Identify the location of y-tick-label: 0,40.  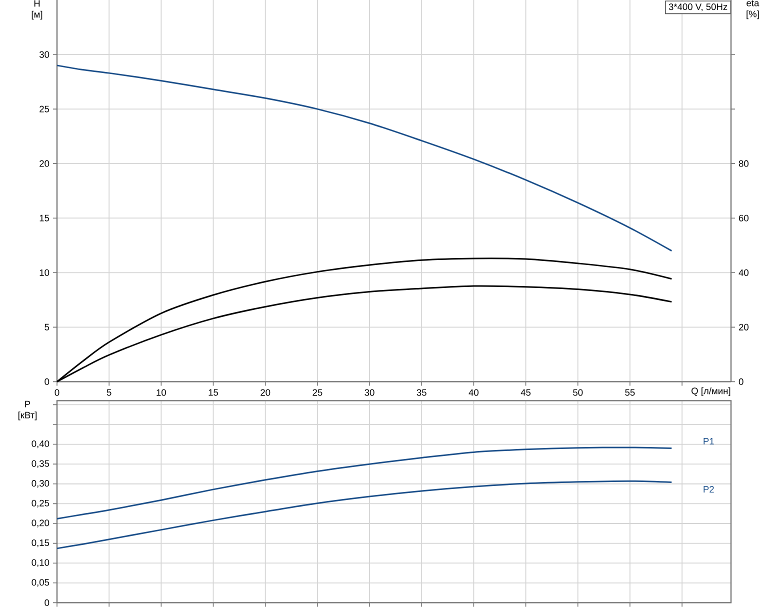
(41, 444).